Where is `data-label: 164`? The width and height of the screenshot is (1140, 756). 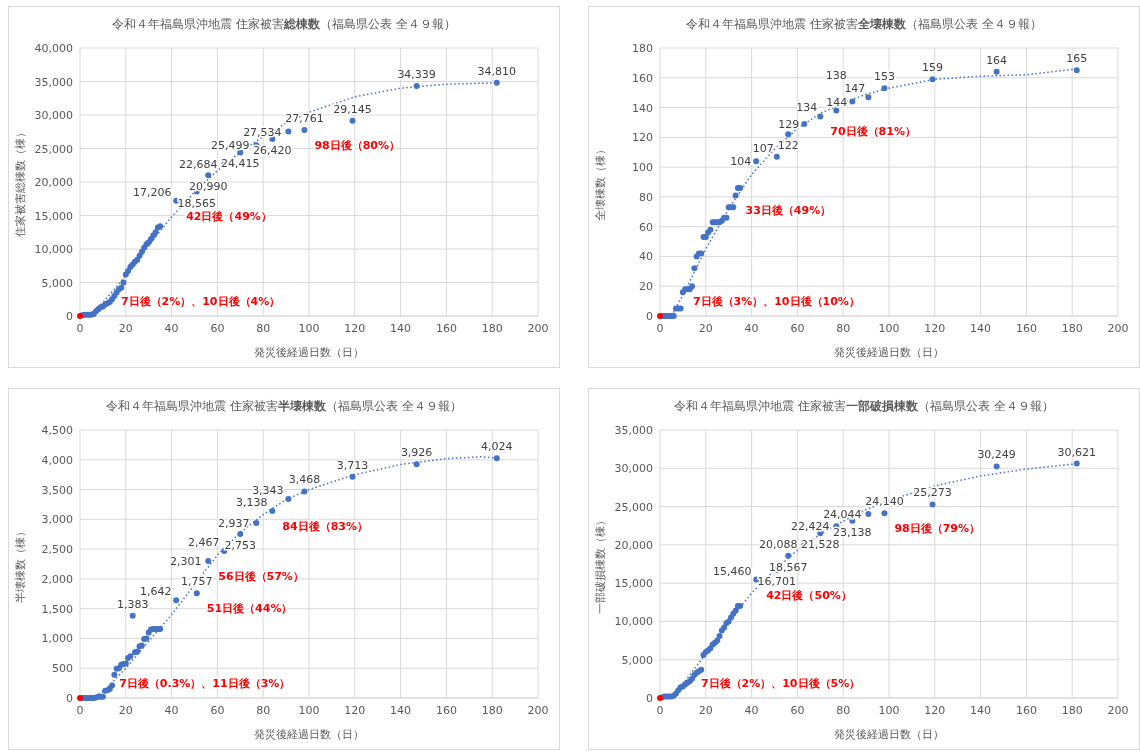 data-label: 164 is located at coordinates (997, 60).